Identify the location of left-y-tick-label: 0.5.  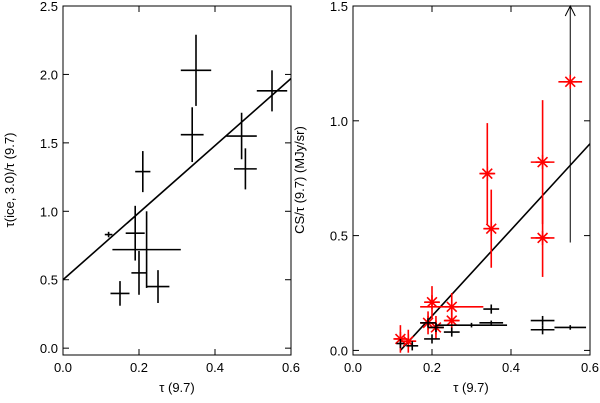
(49, 280).